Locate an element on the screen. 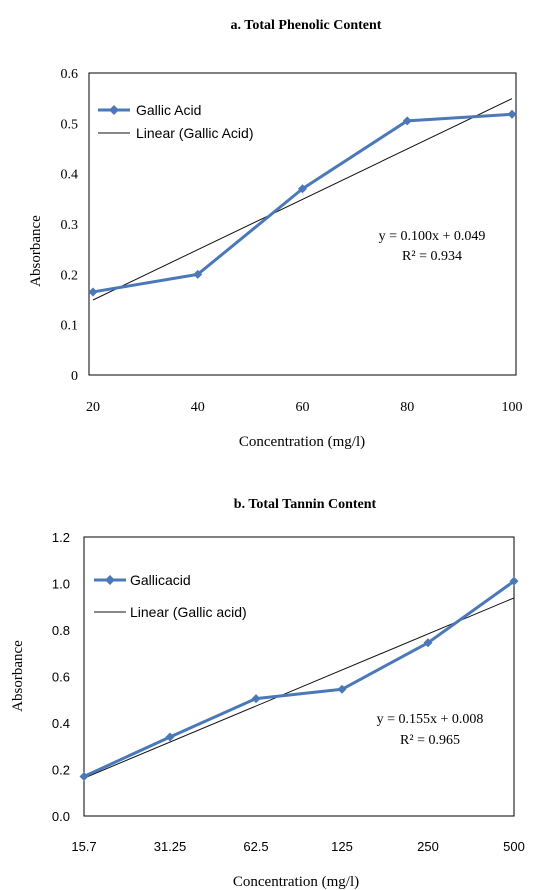 The width and height of the screenshot is (533, 890). chart-b-x-tick-label: 500 is located at coordinates (514, 846).